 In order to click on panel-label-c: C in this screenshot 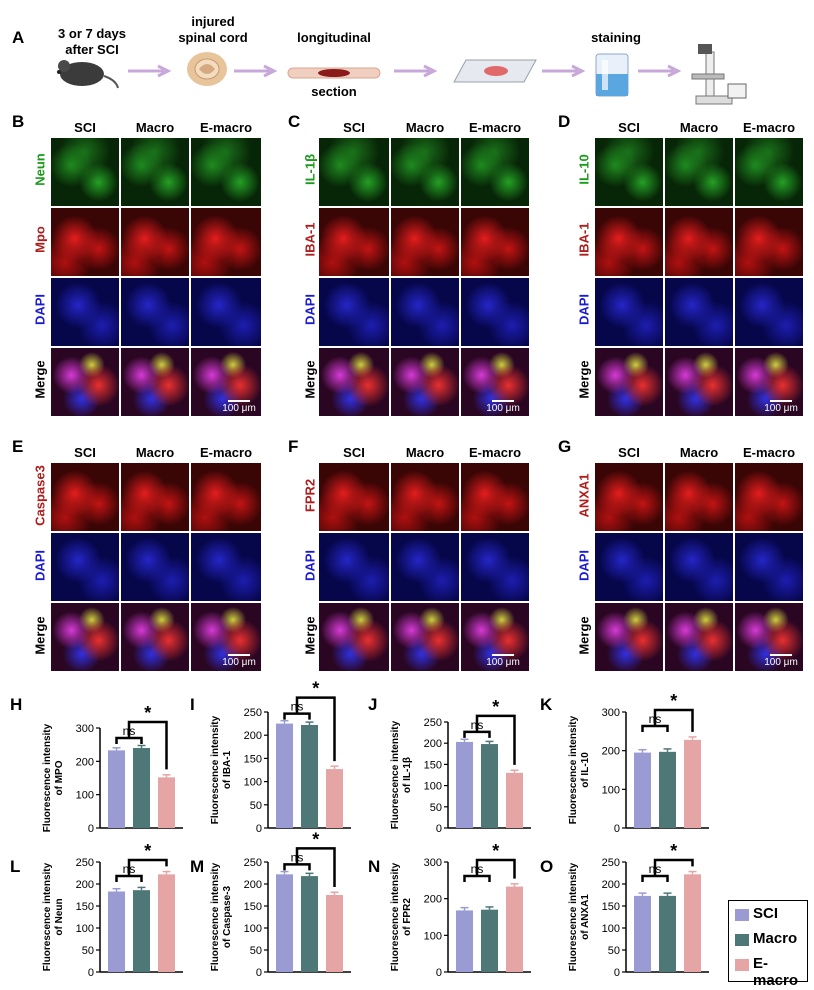, I will do `click(294, 121)`.